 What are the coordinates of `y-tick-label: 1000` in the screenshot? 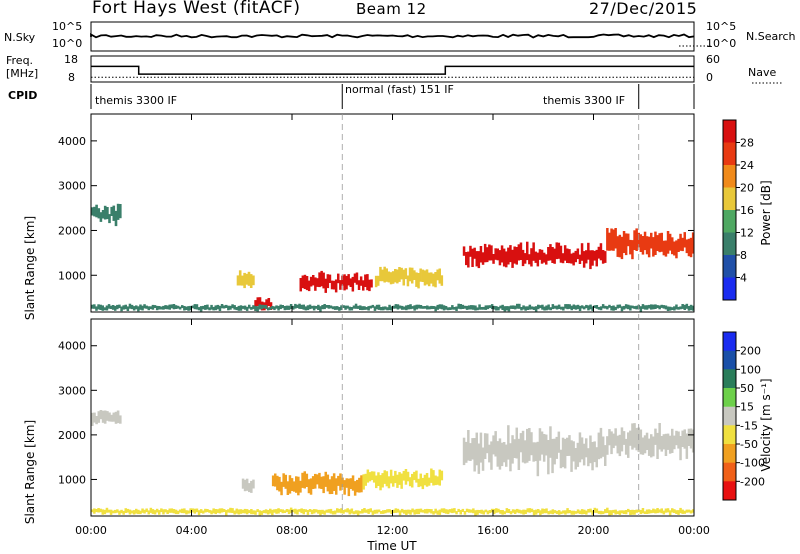 It's located at (72, 275).